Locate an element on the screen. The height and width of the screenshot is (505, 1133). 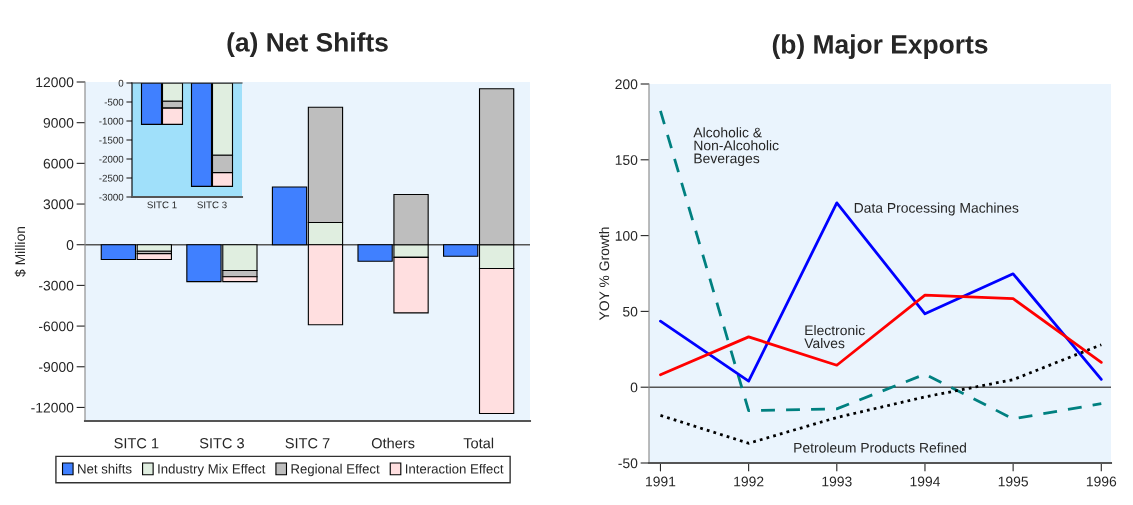
x-tick-label: 1993 is located at coordinates (837, 481).